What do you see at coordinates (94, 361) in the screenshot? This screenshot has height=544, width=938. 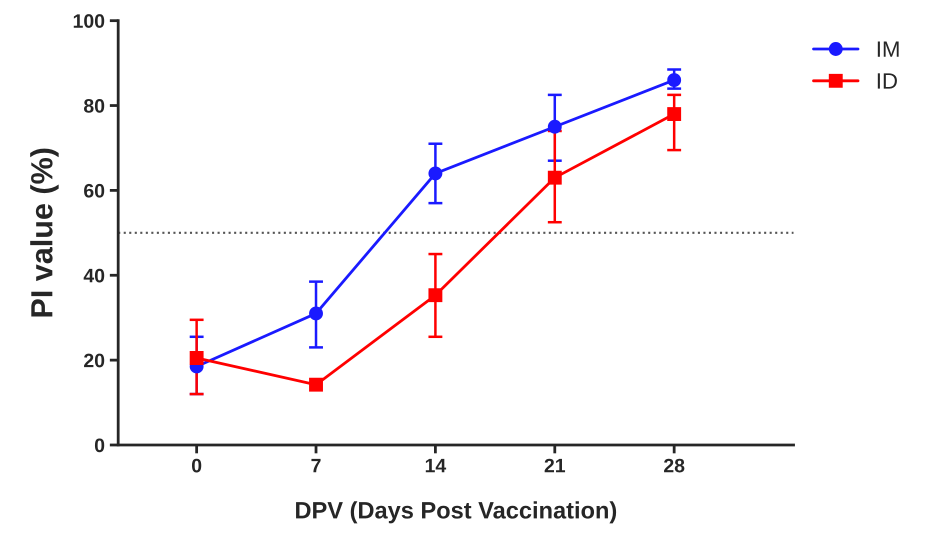 I see `y-tick-label: 20` at bounding box center [94, 361].